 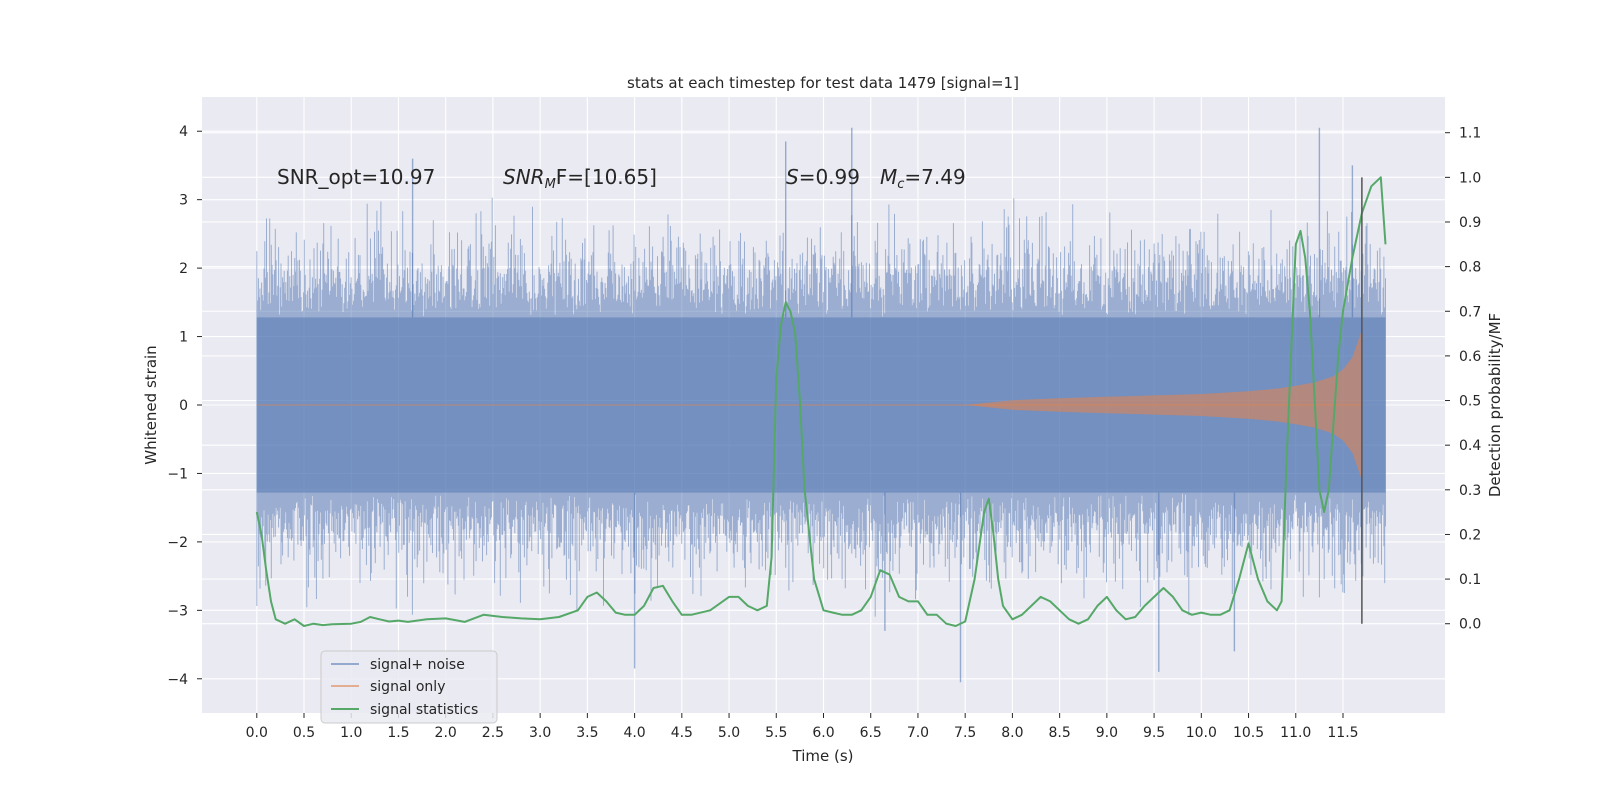 What do you see at coordinates (183, 338) in the screenshot?
I see `y-tick-label: 1` at bounding box center [183, 338].